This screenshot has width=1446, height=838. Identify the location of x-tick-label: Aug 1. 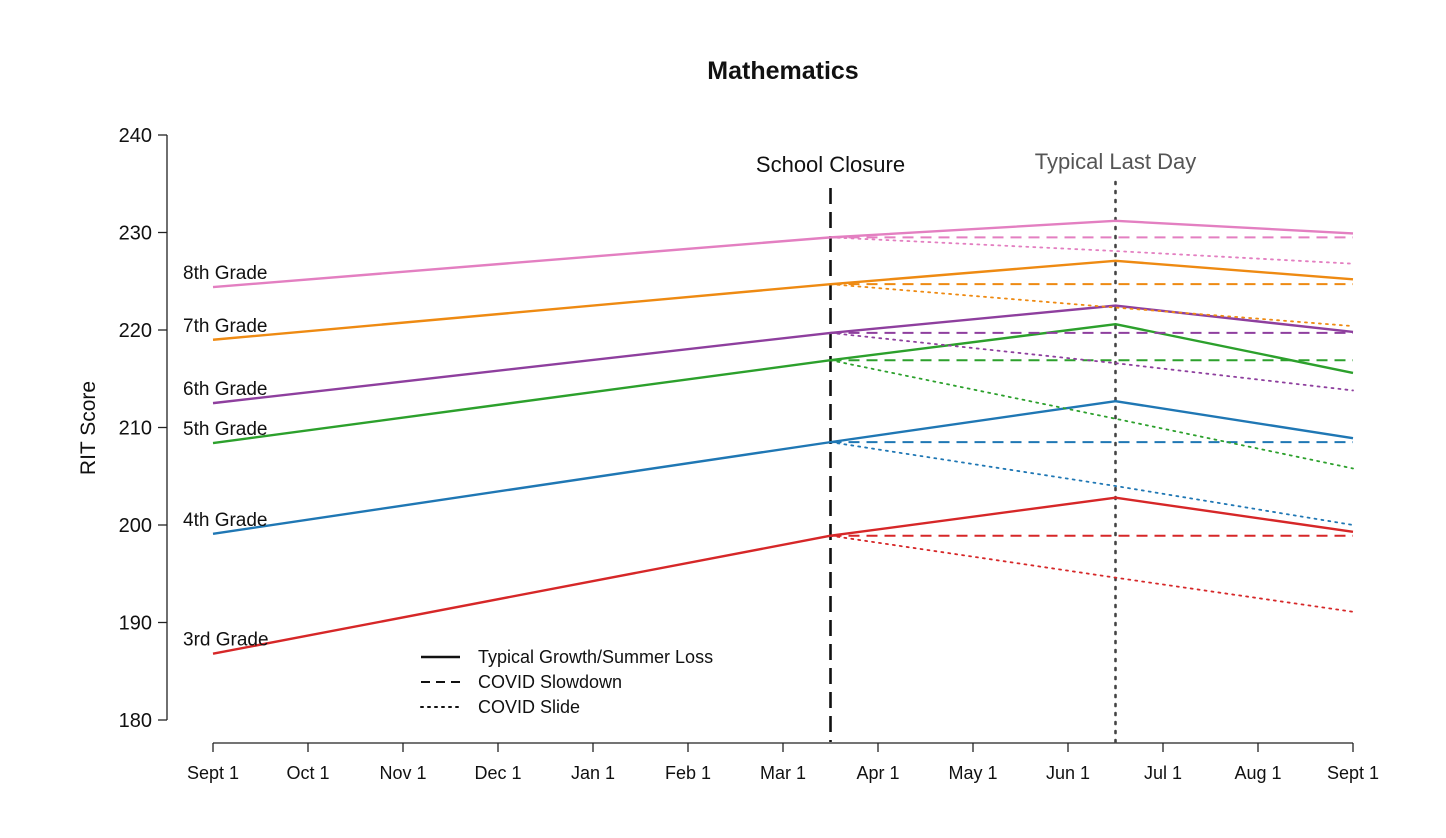
(1257, 773).